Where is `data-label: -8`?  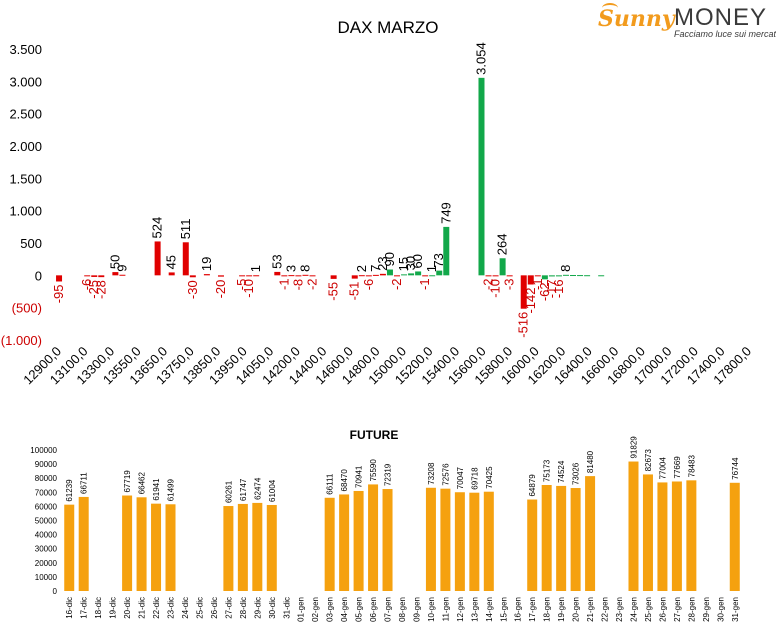 data-label: -8 is located at coordinates (297, 285).